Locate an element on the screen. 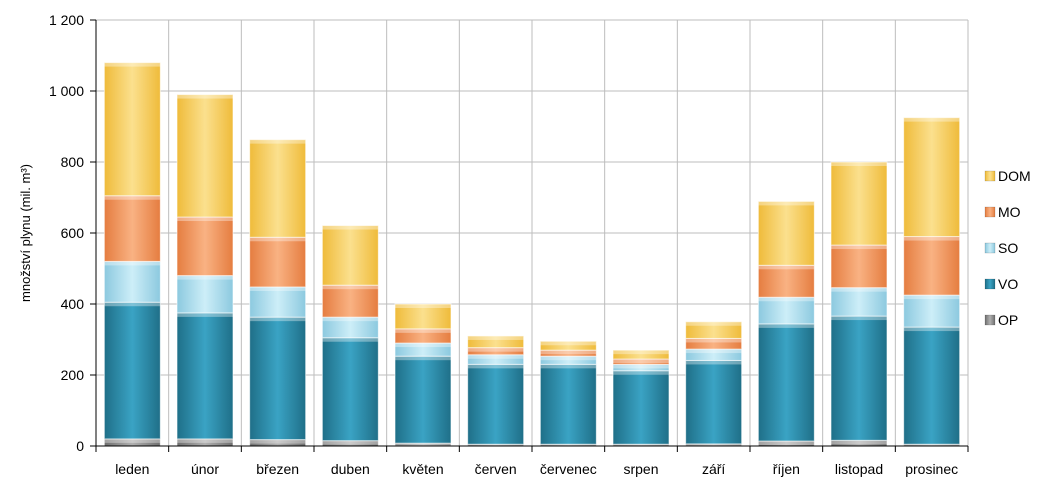 The width and height of the screenshot is (1058, 483). y-tick-label: 1 000 is located at coordinates (66, 91).